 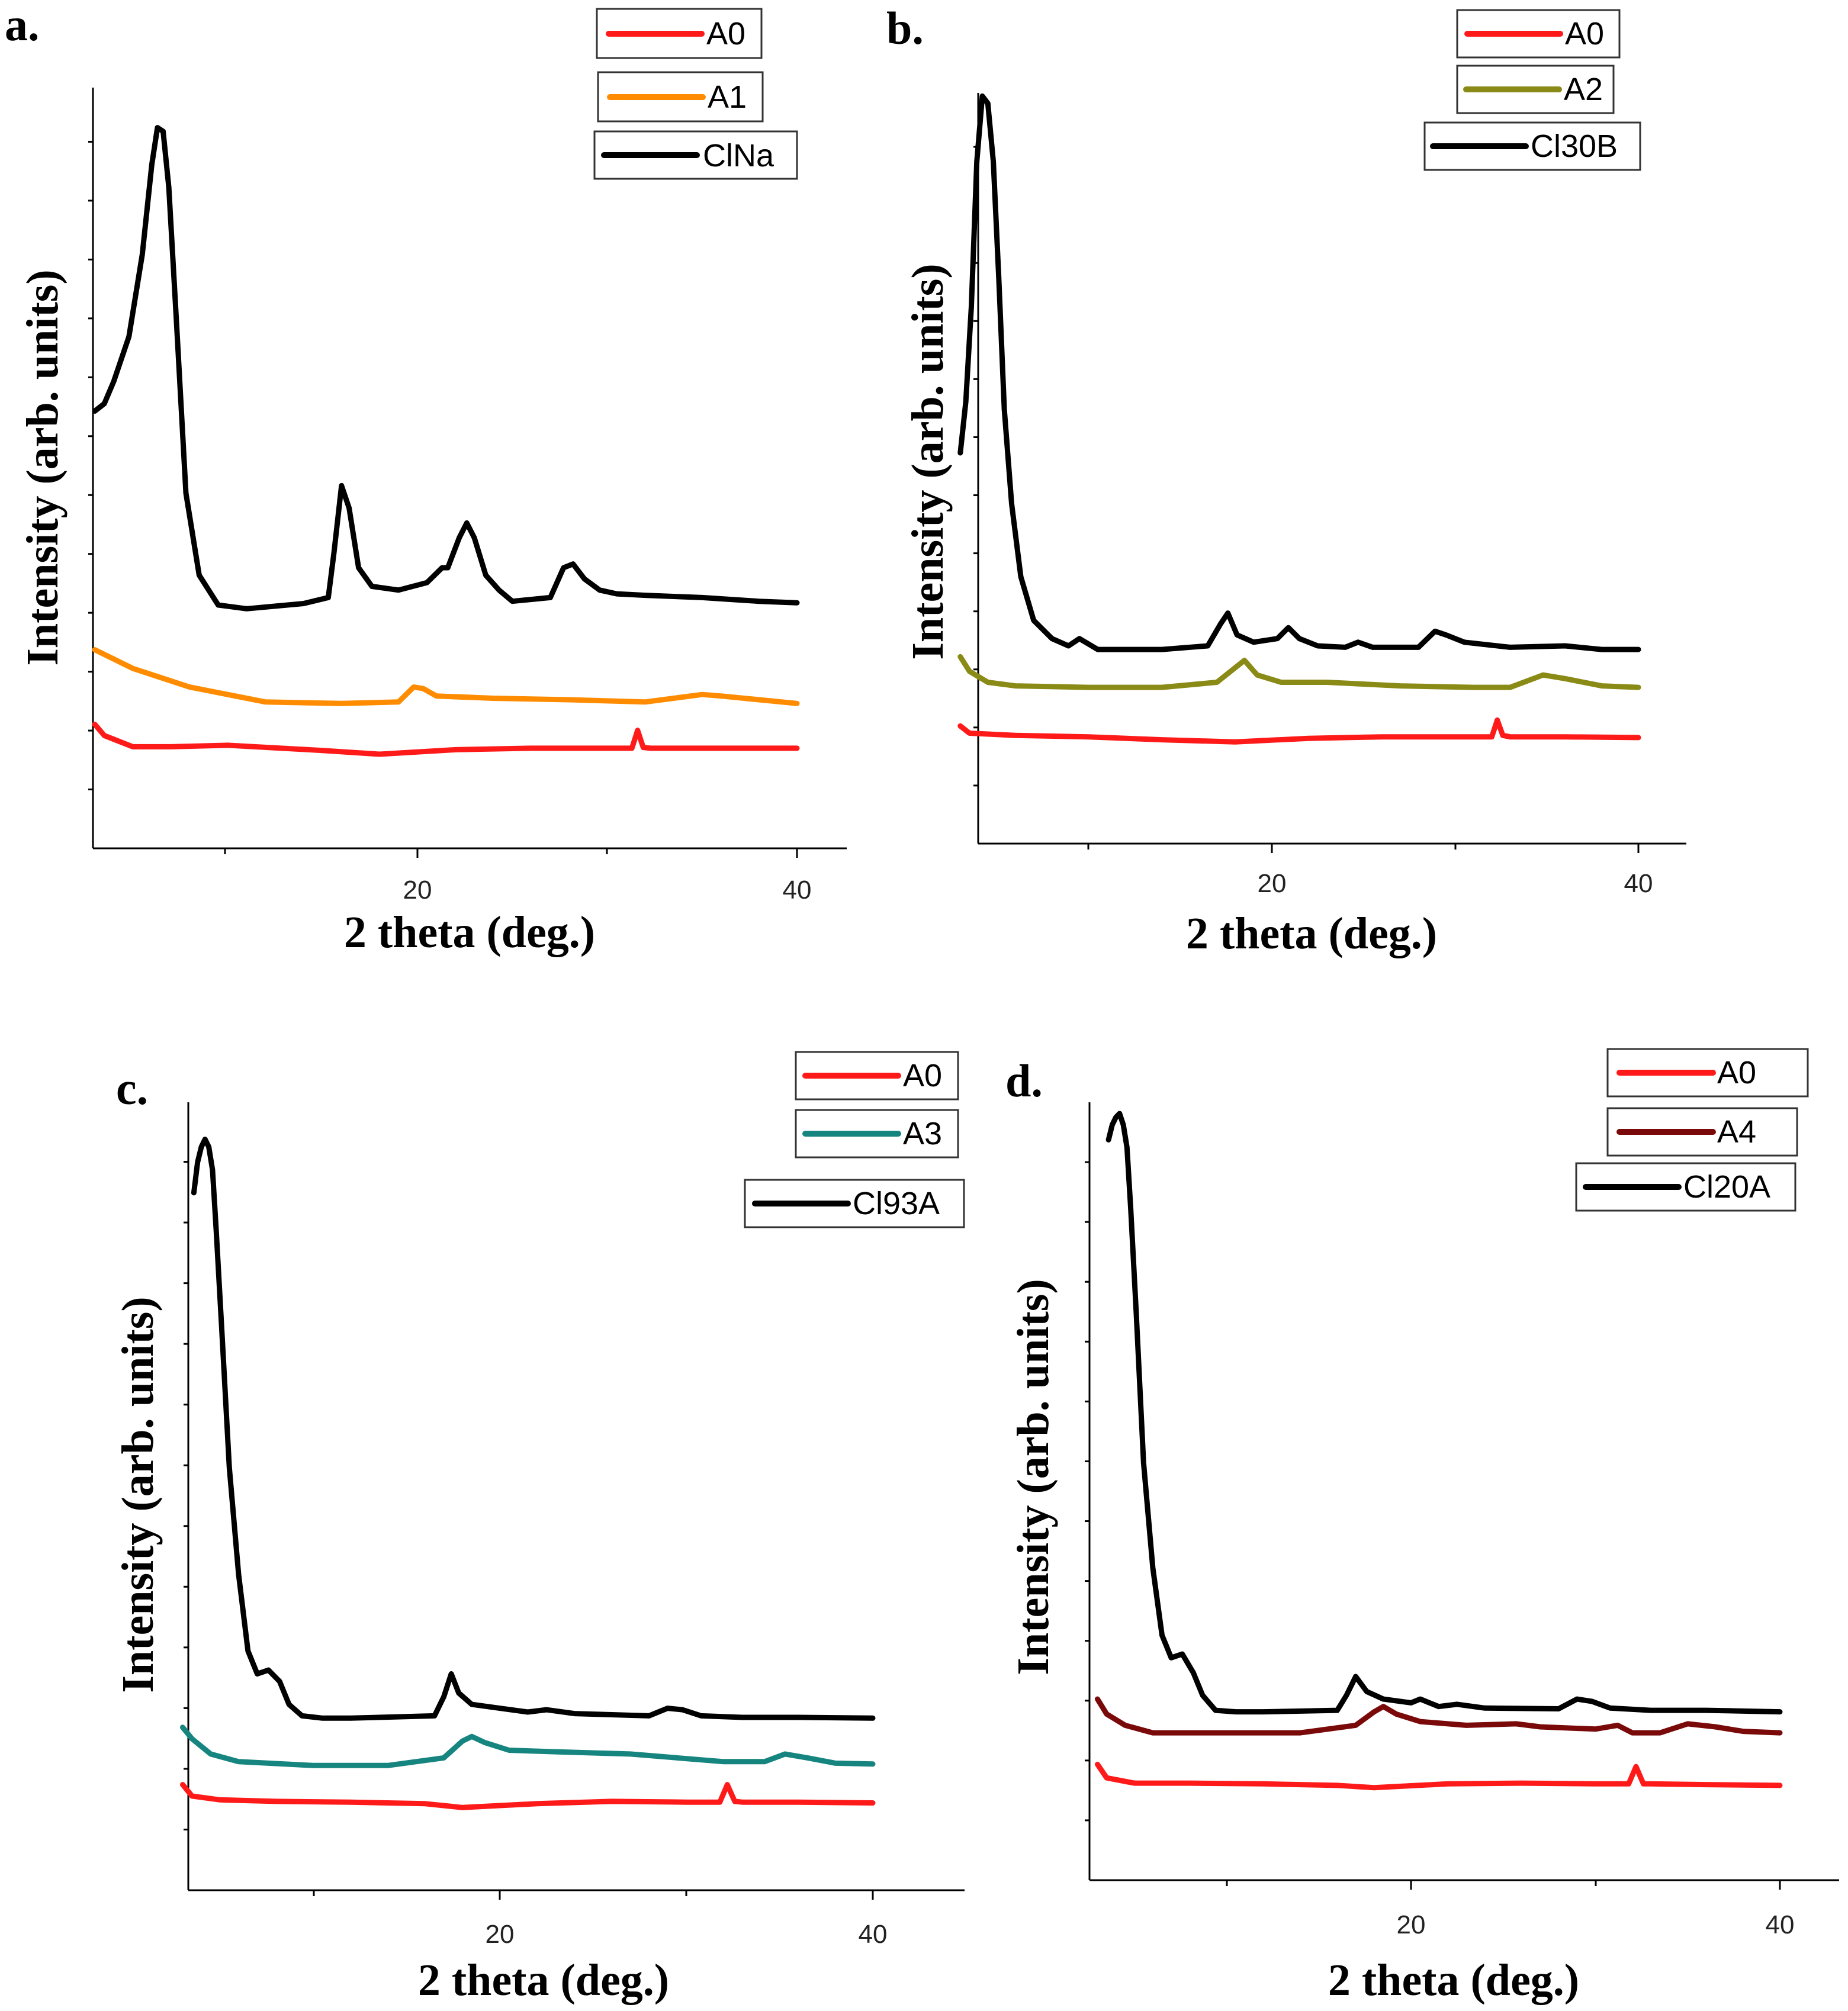 I want to click on legend-label: Cl20A, so click(x=1726, y=1187).